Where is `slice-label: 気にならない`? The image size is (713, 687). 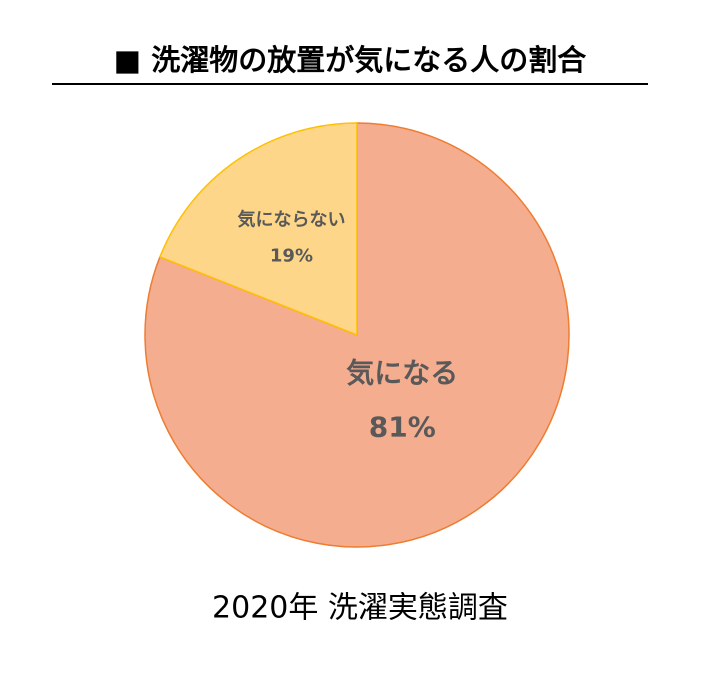
slice-label: 気にならない is located at coordinates (291, 220).